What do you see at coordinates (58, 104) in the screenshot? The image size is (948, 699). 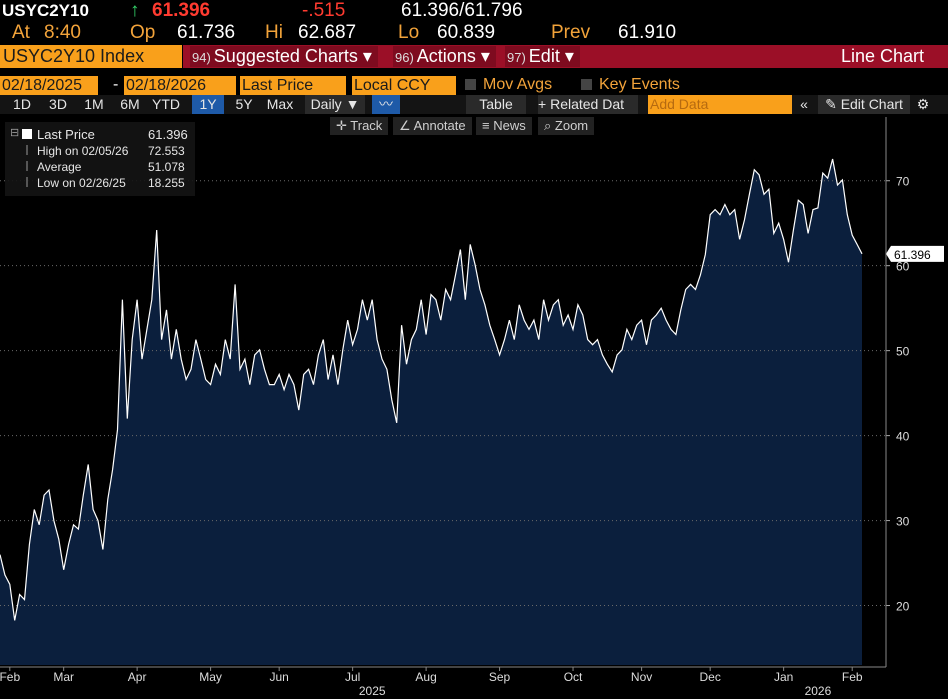 I see `period-button: 3D` at bounding box center [58, 104].